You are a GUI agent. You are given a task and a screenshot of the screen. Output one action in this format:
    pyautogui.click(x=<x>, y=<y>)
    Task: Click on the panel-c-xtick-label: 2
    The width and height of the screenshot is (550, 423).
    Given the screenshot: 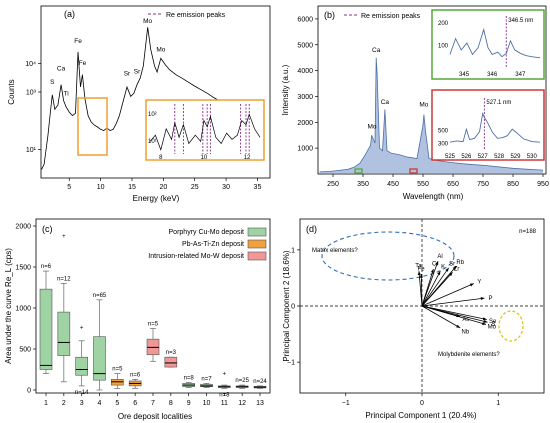 What is the action you would take?
    pyautogui.click(x=64, y=403)
    